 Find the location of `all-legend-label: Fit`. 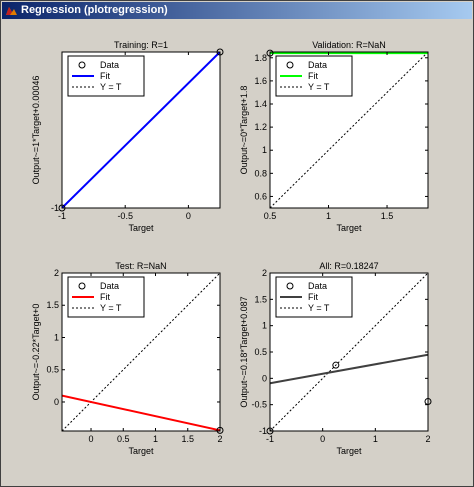

all-legend-label: Fit is located at coordinates (313, 297).